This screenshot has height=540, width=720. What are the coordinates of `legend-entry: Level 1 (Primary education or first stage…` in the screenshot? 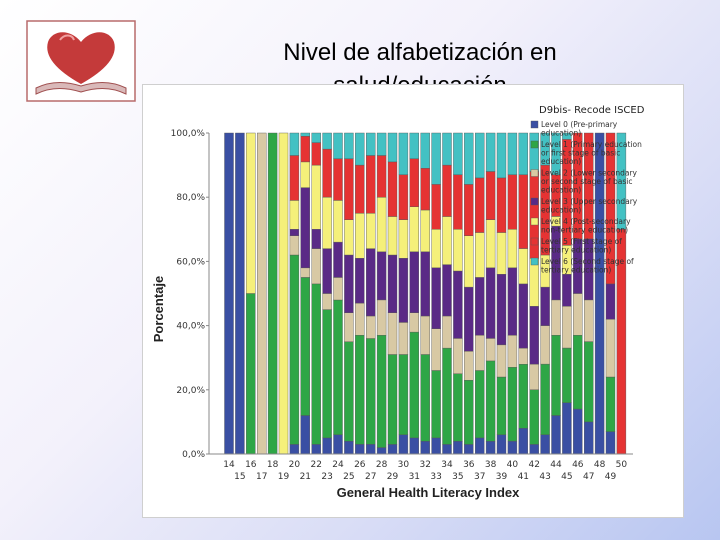 It's located at (591, 153).